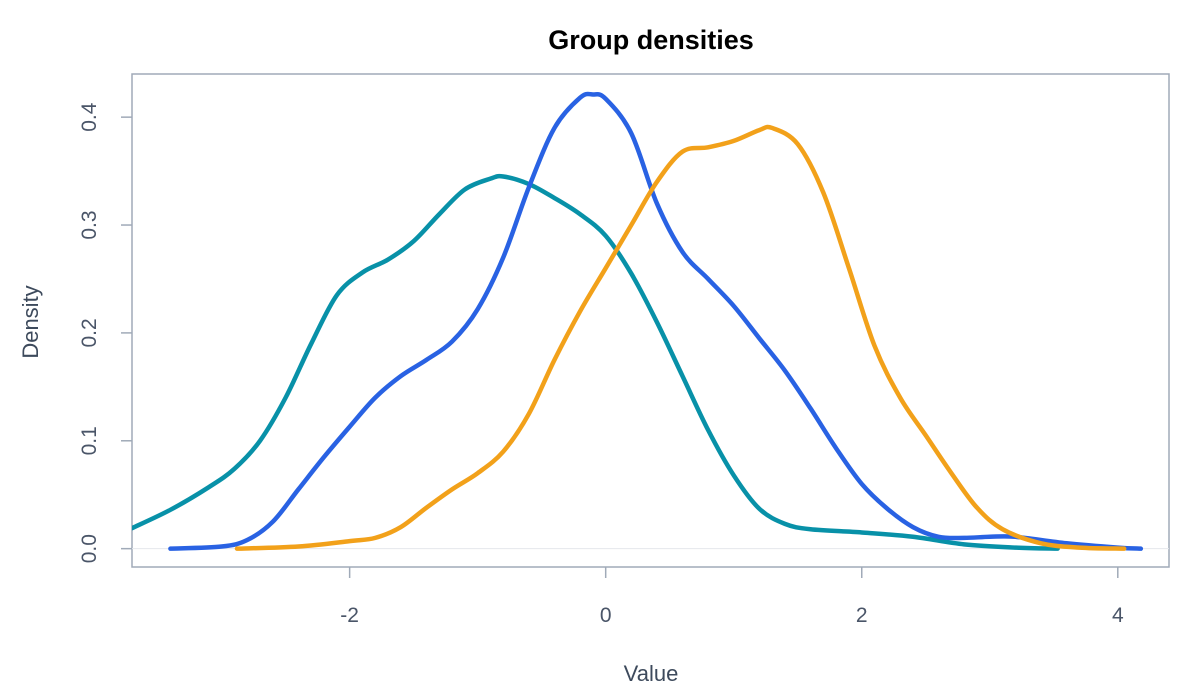 The height and width of the screenshot is (700, 1200). What do you see at coordinates (732, 597) in the screenshot?
I see `x-axis: -2 0 2 4` at bounding box center [732, 597].